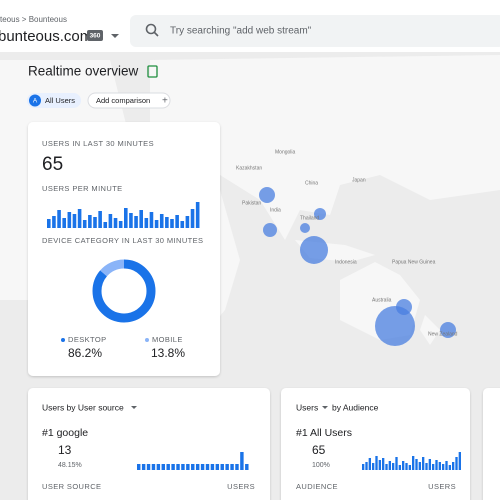 The image size is (500, 500). I want to click on map-label: Mongolia, so click(285, 152).